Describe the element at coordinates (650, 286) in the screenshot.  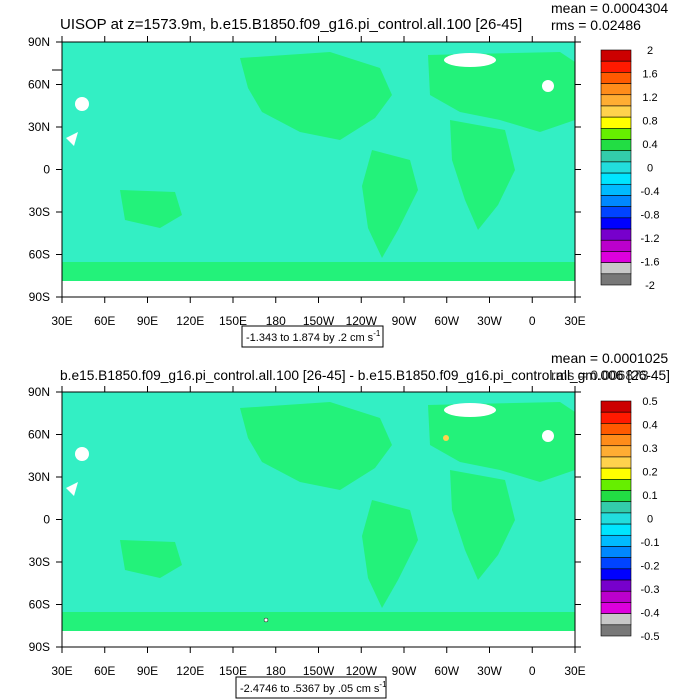
I see `colorbar-label: -2` at that location.